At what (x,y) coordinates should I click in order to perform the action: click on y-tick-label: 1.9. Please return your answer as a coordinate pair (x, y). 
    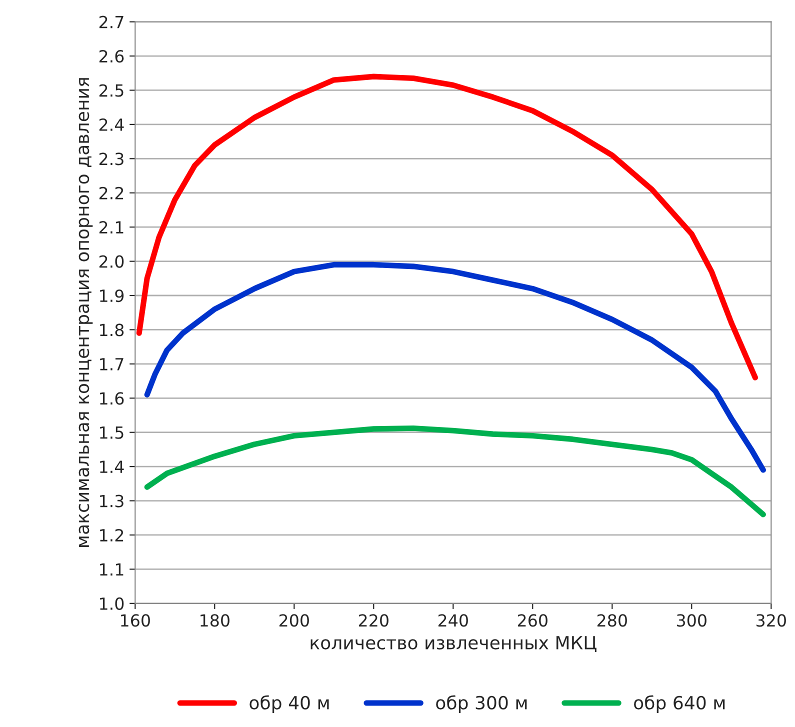
    Looking at the image, I should click on (112, 295).